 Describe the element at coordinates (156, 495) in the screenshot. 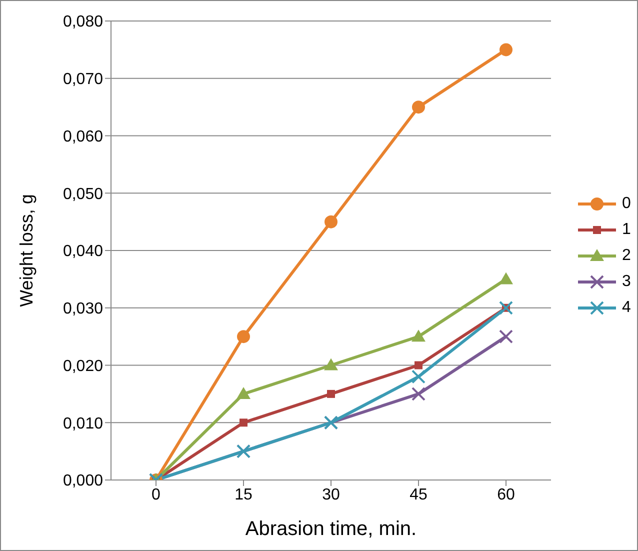

I see `x-tick-label: 0` at that location.